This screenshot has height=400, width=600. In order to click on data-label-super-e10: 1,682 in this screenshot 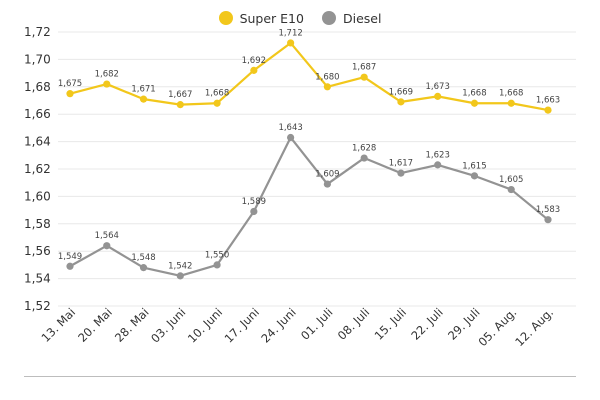, I will do `click(107, 75)`.